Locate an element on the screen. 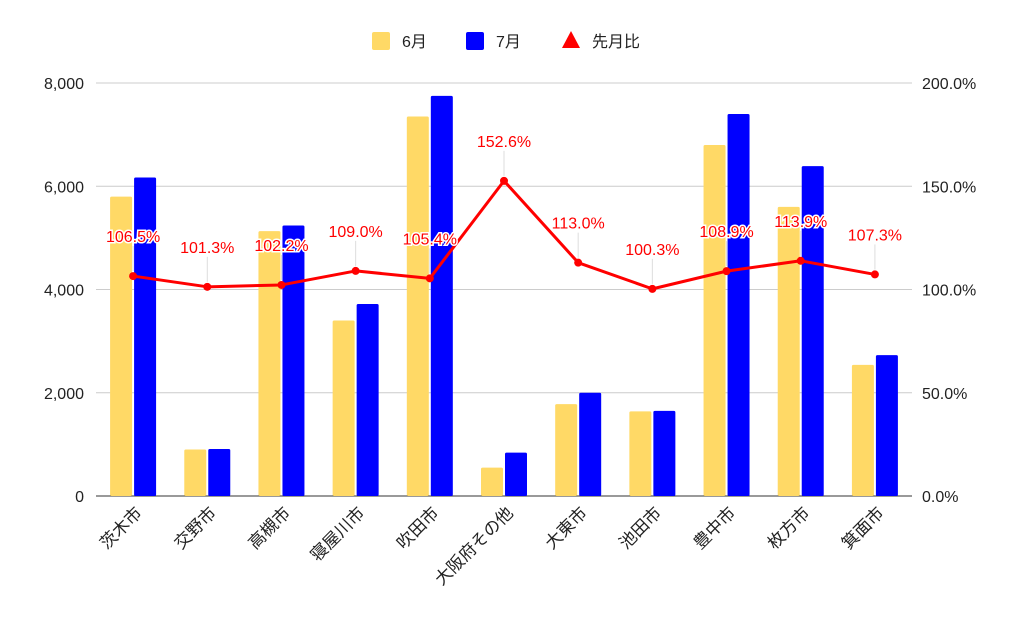 The height and width of the screenshot is (633, 1024). right-tick-label: 200.0% is located at coordinates (949, 84).